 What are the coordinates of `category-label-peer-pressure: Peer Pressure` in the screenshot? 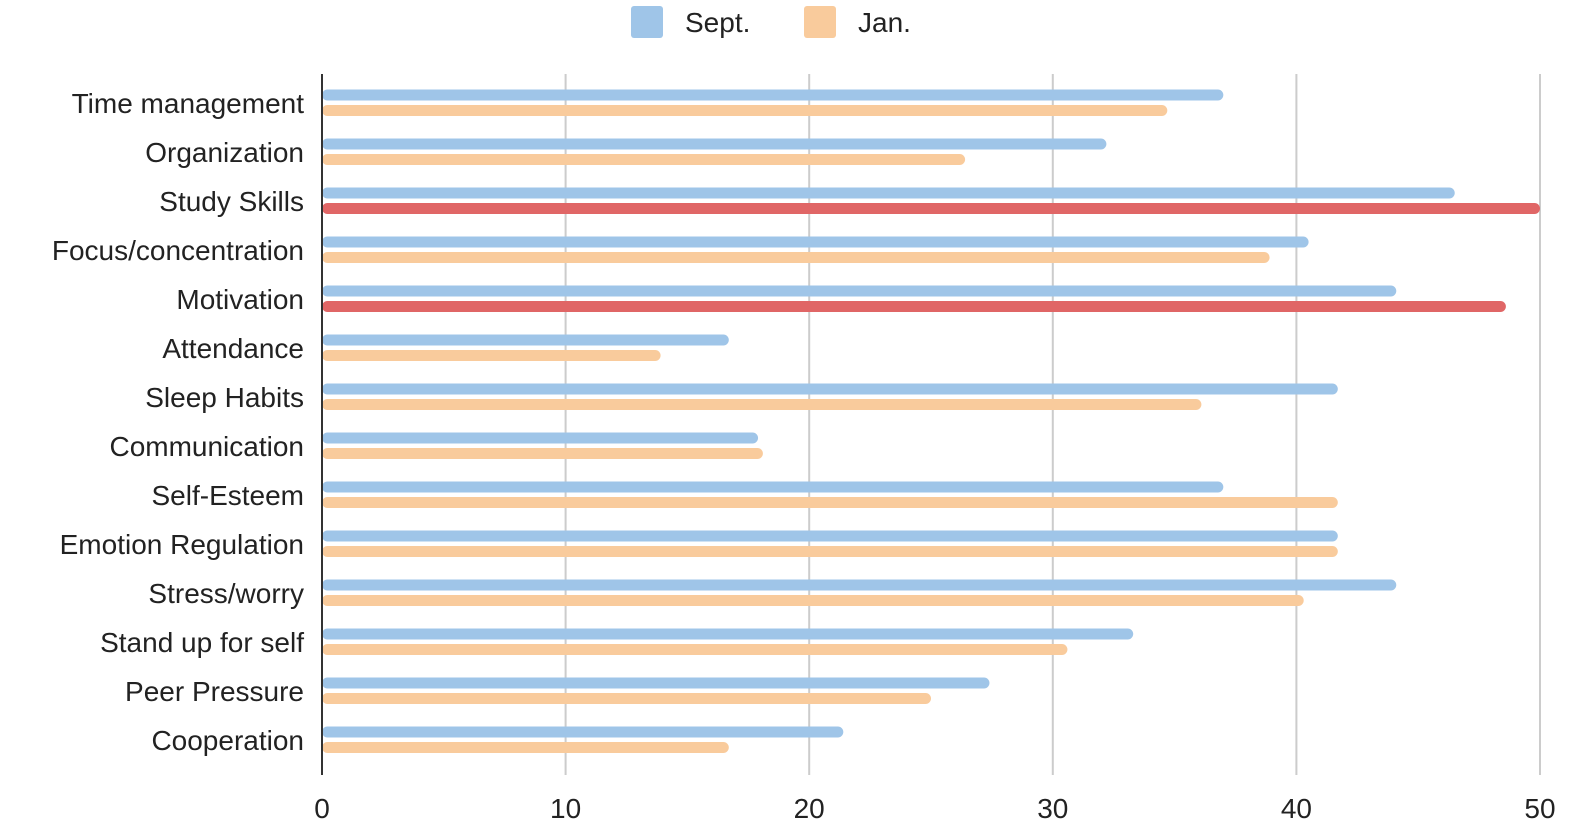 It's located at (214, 691).